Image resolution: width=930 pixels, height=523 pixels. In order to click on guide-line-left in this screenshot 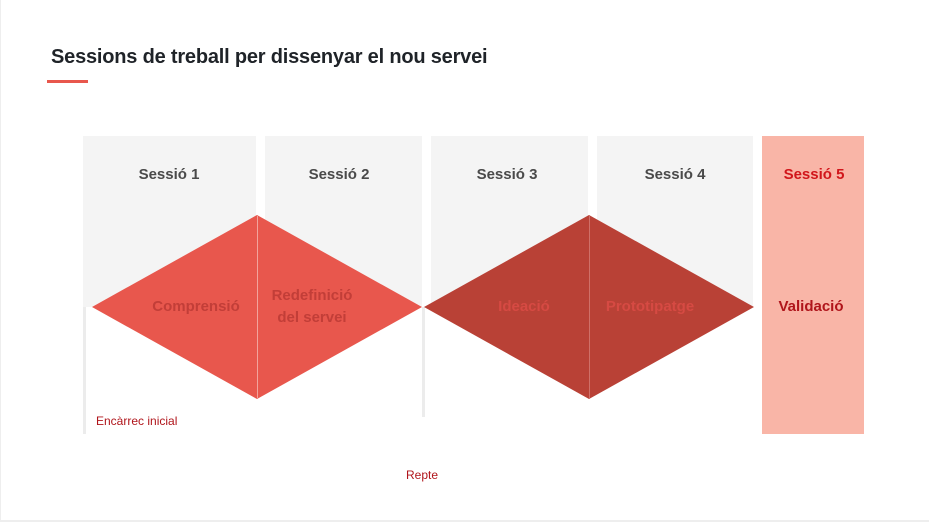, I will do `click(84, 370)`.